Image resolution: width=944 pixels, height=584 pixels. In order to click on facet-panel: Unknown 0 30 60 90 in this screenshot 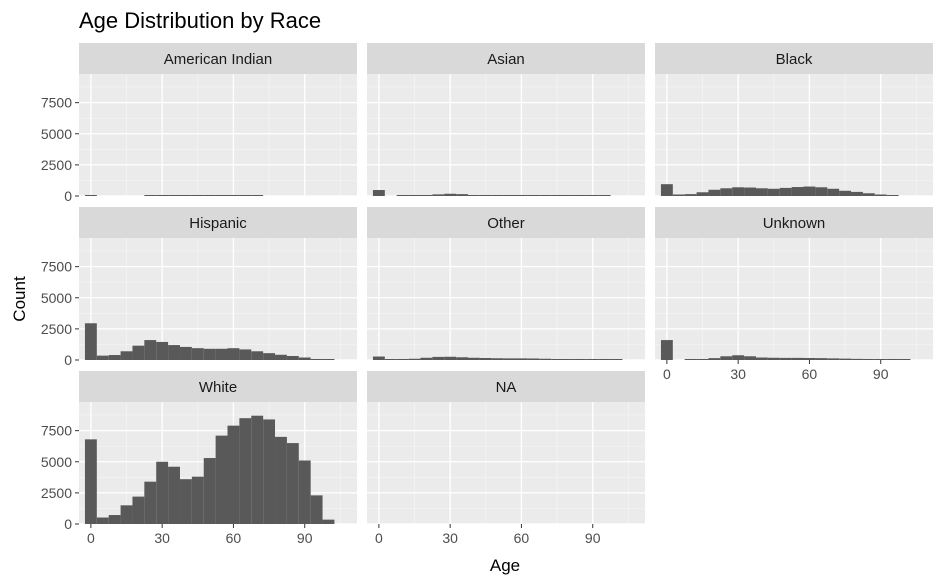, I will do `click(794, 294)`.